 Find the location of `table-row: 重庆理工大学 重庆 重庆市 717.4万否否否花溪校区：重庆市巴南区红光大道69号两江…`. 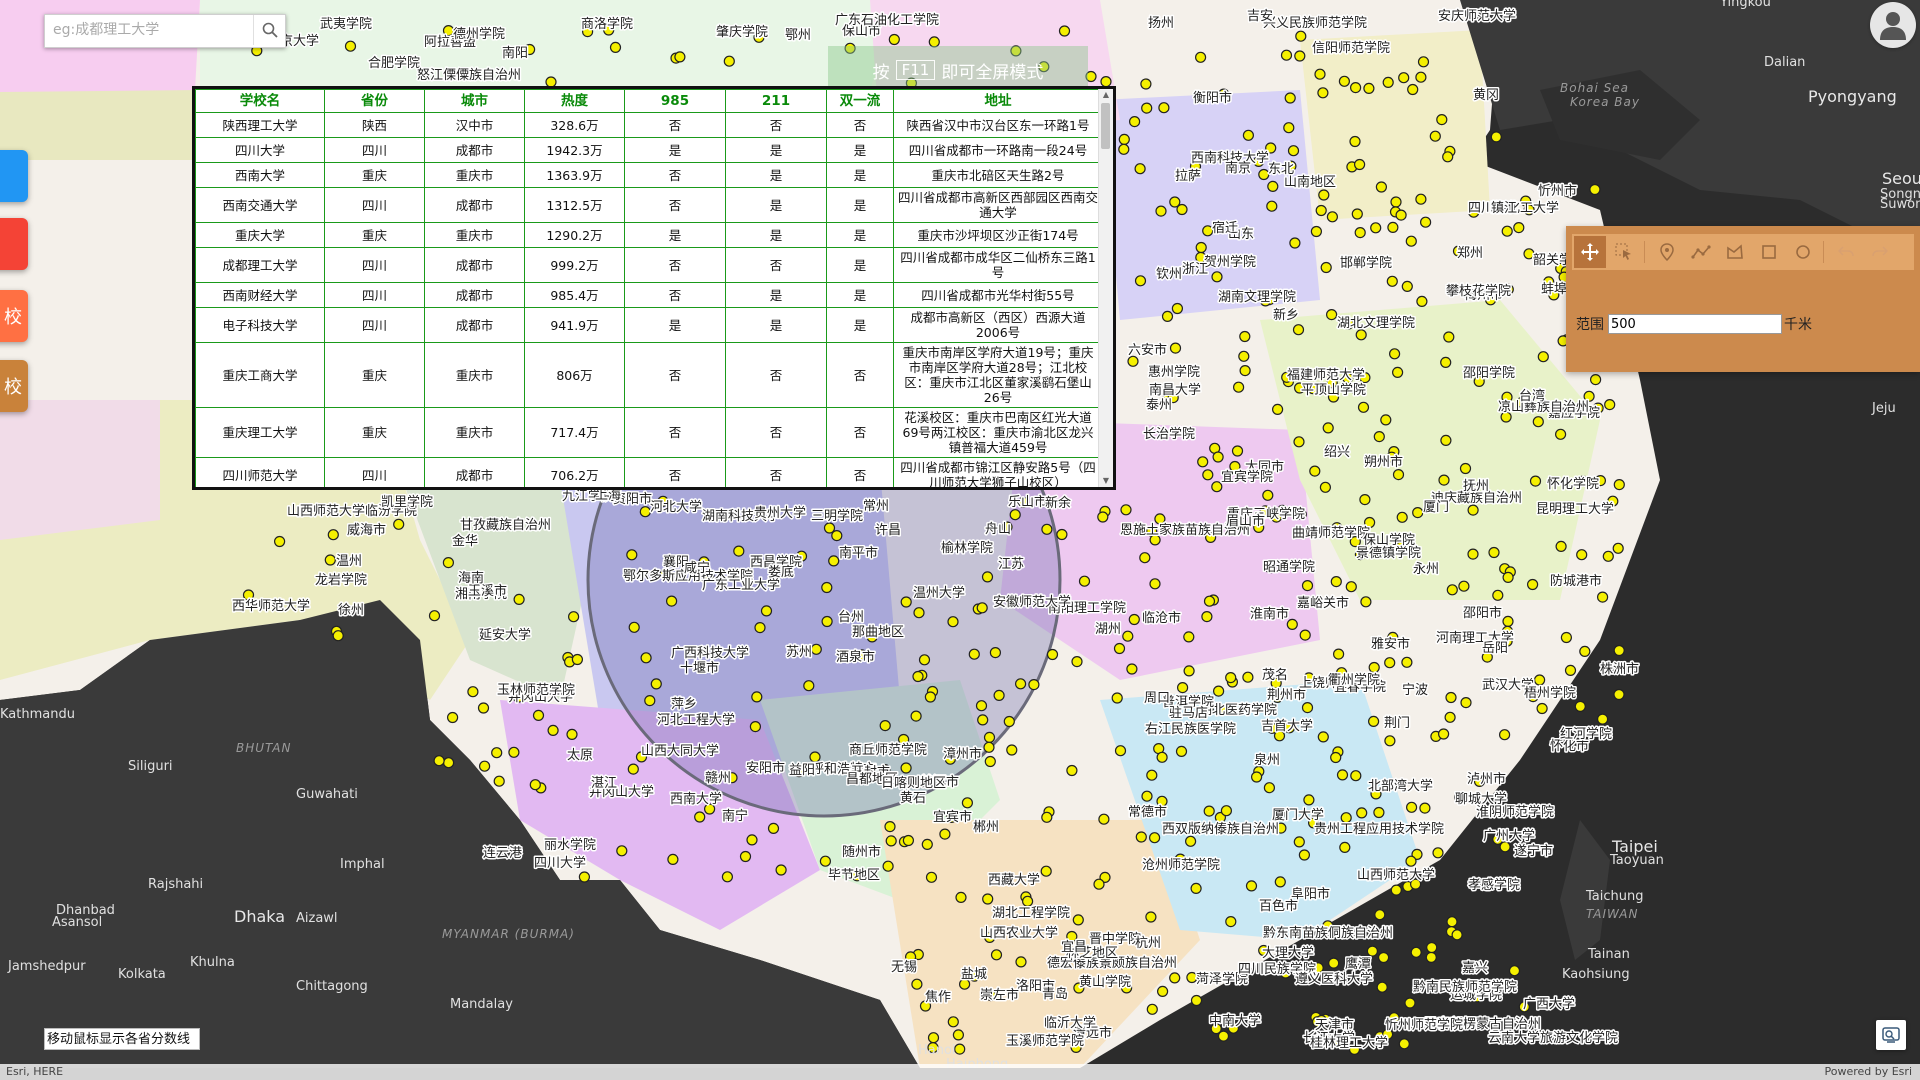

table-row: 重庆理工大学 重庆 重庆市 717.4万否否否花溪校区：重庆市巴南区红光大道69号两江… is located at coordinates (647, 432).